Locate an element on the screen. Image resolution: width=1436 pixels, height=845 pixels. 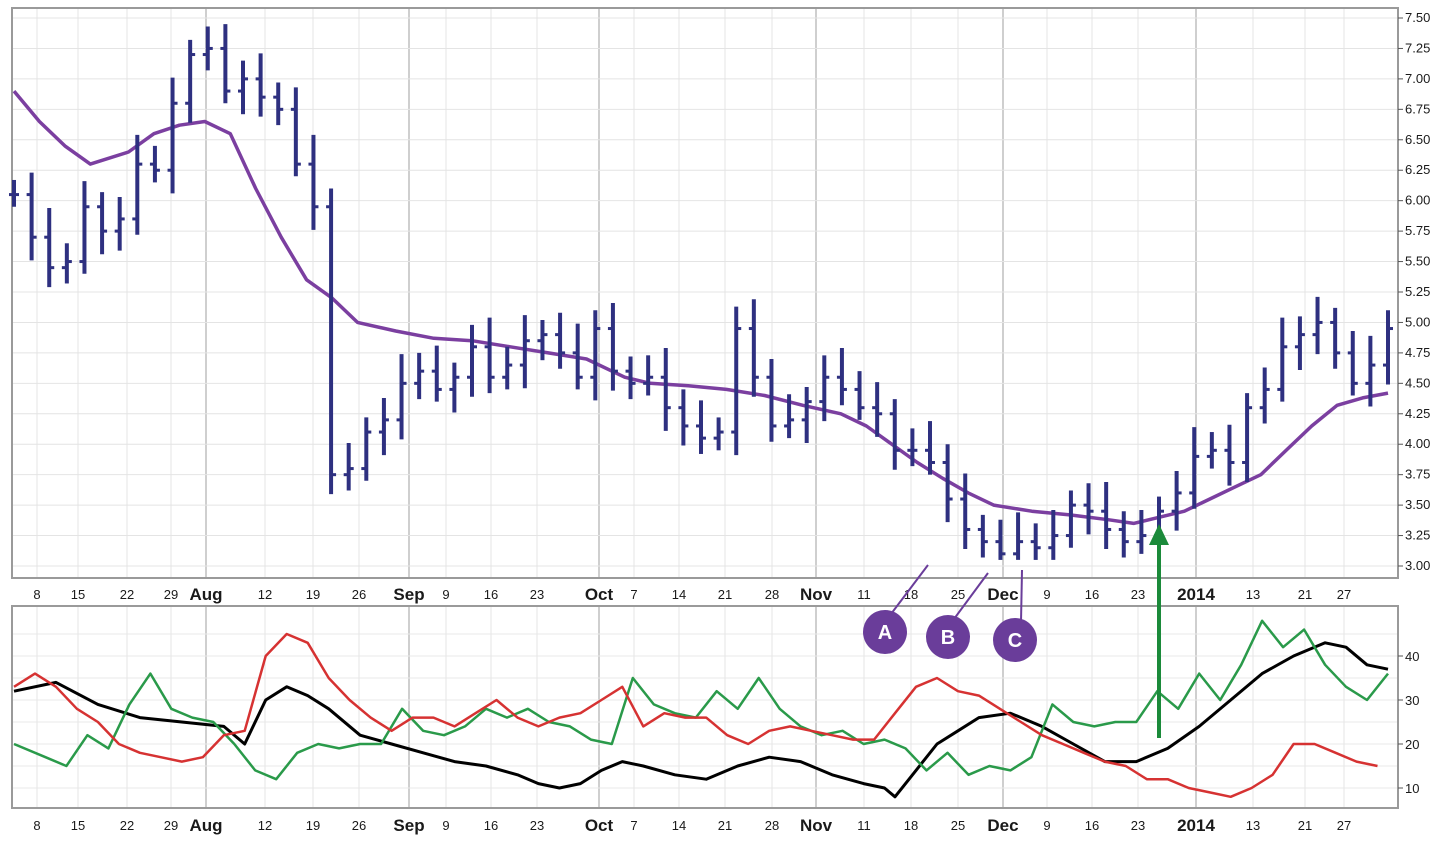
annotation-label-b: B is located at coordinates (948, 638).